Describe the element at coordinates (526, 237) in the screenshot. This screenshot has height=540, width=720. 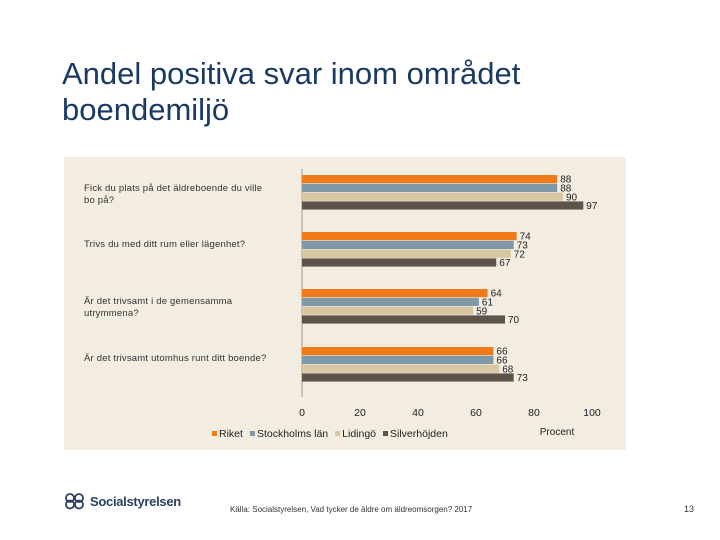
I see `data-label-2-1: 74` at that location.